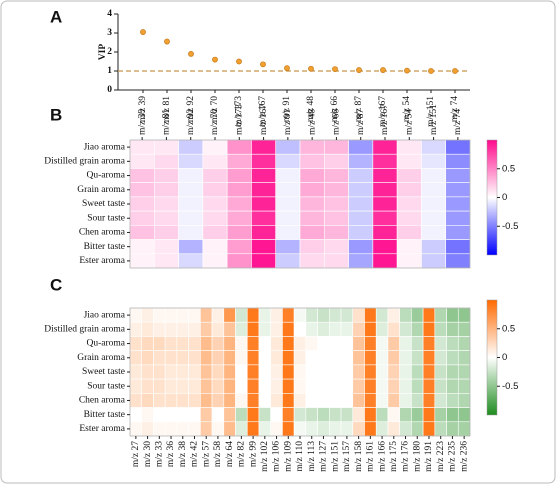 The width and height of the screenshot is (556, 484). What do you see at coordinates (56, 284) in the screenshot?
I see `panel-label: C` at bounding box center [56, 284].